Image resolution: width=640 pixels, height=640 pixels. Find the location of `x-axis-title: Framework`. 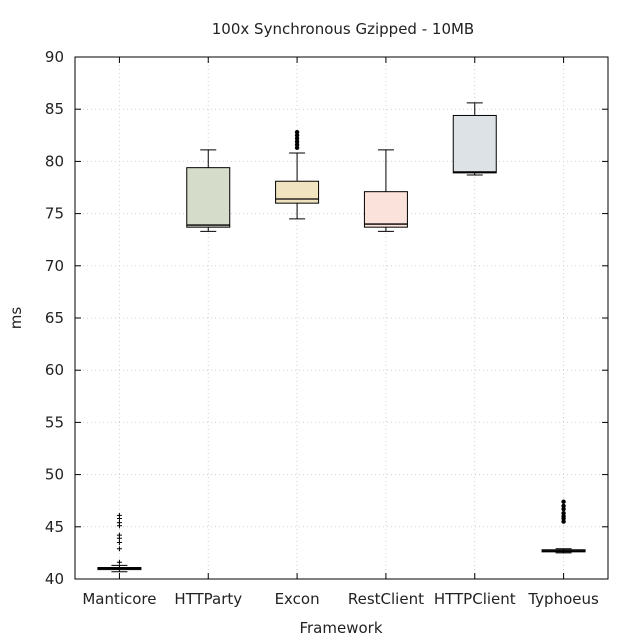

x-axis-title: Framework is located at coordinates (340, 628).